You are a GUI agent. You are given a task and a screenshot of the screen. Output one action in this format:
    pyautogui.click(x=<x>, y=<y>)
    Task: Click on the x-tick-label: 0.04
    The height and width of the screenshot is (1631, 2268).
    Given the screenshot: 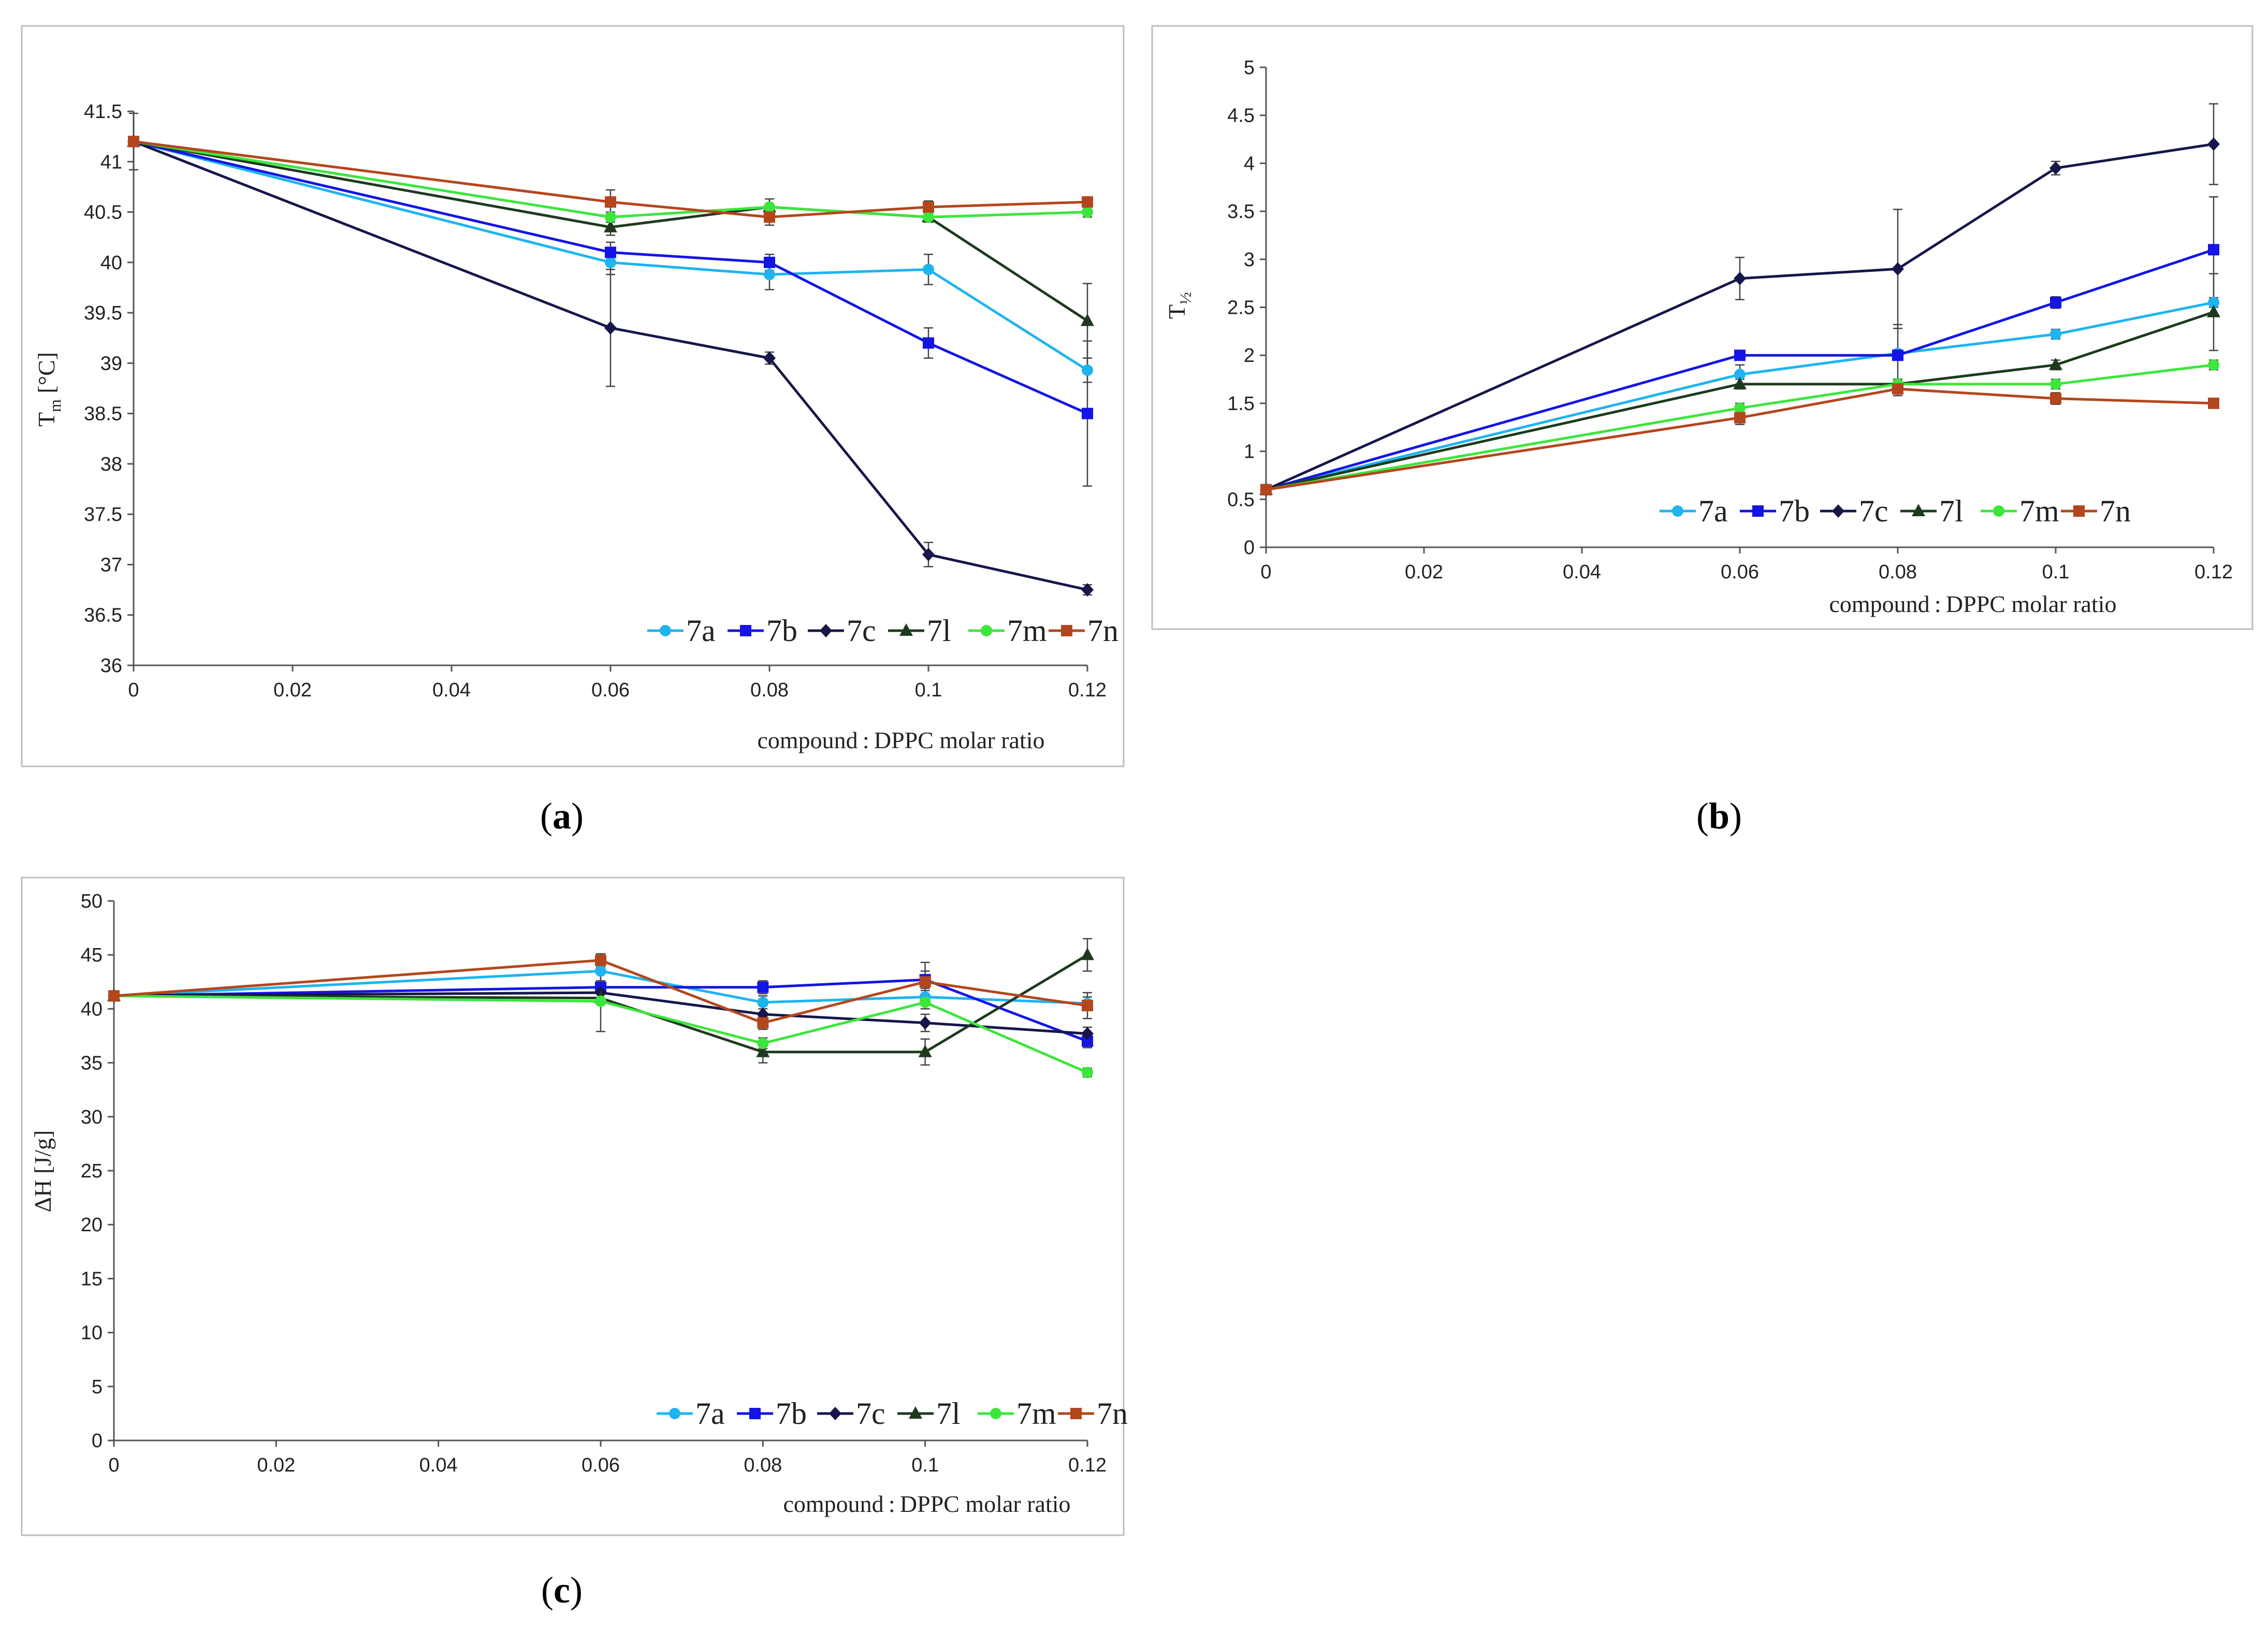 What is the action you would take?
    pyautogui.click(x=451, y=690)
    